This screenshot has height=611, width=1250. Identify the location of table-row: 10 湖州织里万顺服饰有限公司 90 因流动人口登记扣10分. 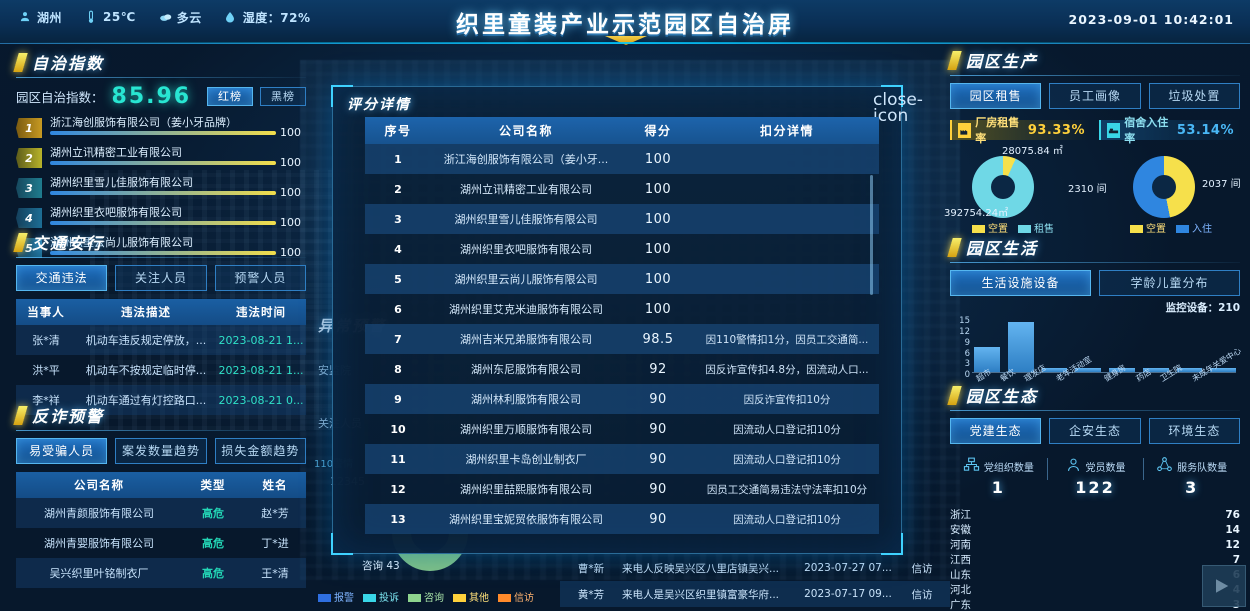
(622, 429).